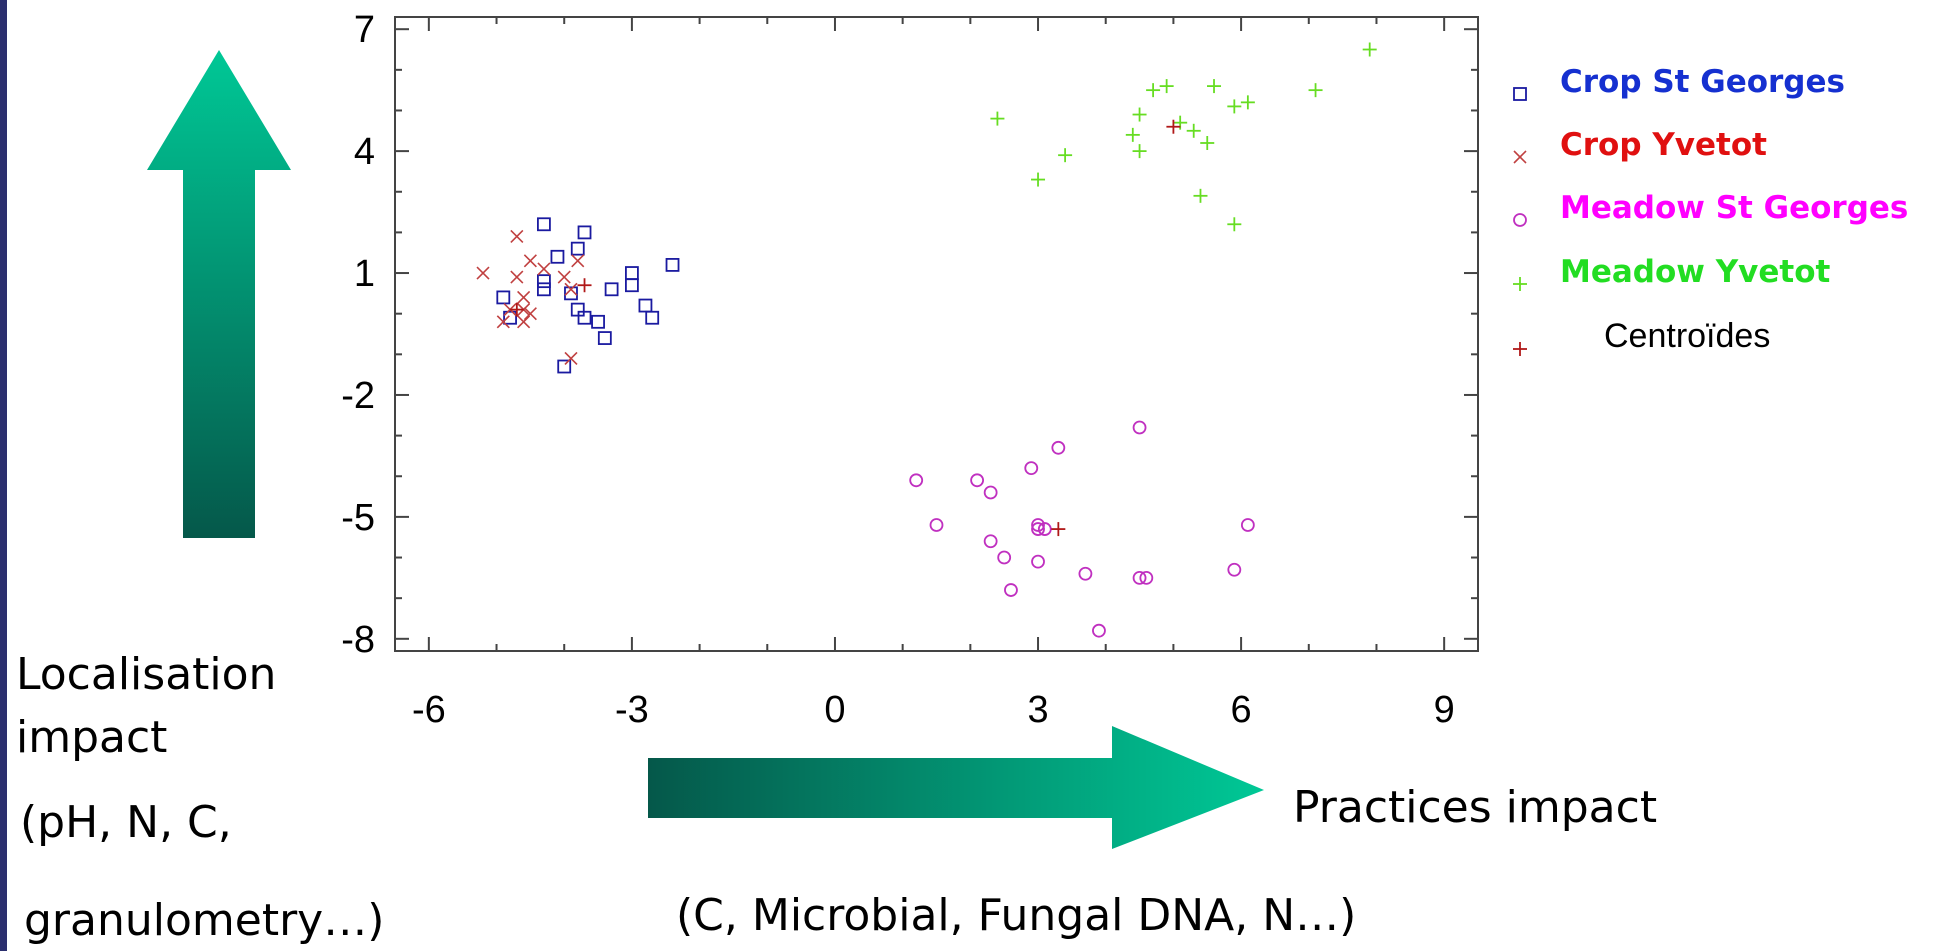 The height and width of the screenshot is (951, 1944). Describe the element at coordinates (219, 294) in the screenshot. I see `localisation-arrow` at that location.